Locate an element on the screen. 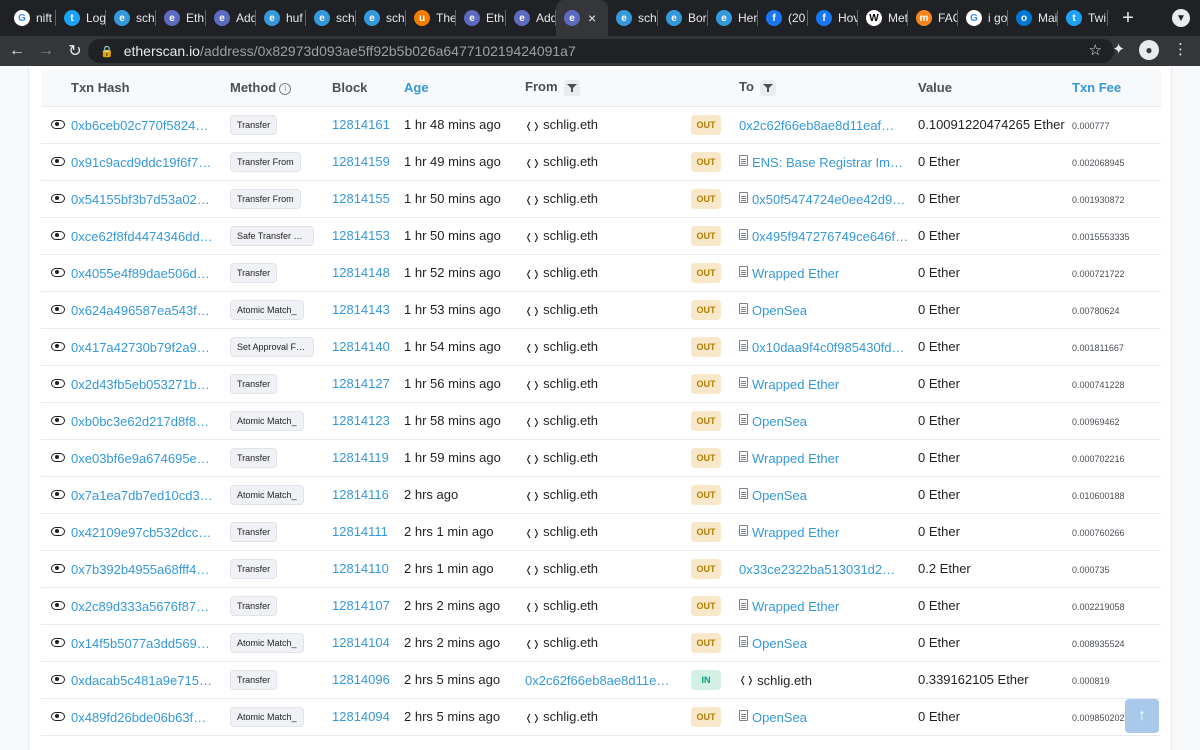  from-filter-icon is located at coordinates (571, 88).